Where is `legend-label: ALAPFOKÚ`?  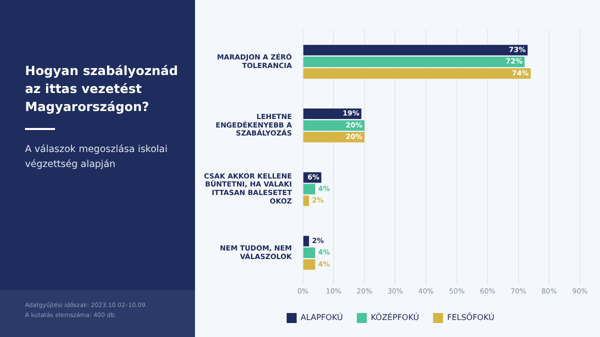
legend-label: ALAPFOKÚ is located at coordinates (321, 317).